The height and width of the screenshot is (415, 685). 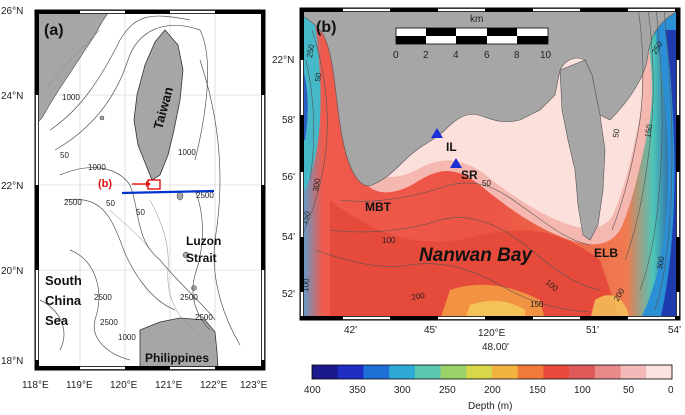 I want to click on contour-label: 250, so click(x=310, y=50).